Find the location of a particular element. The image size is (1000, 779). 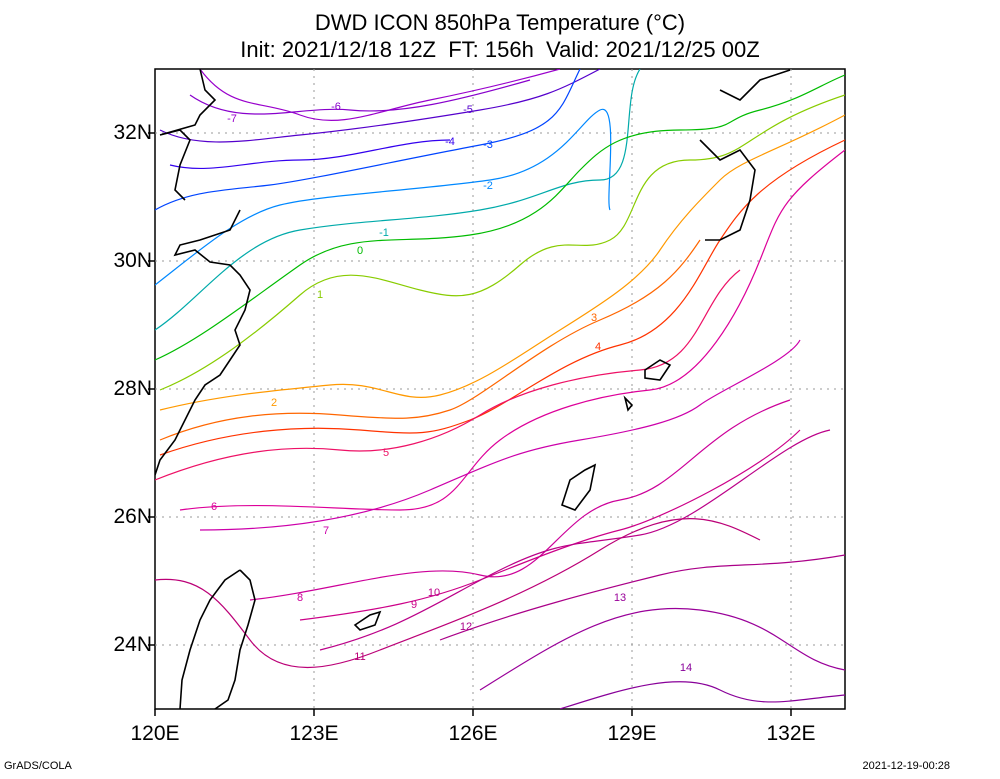

x-tick-label-123e: 123E is located at coordinates (314, 733).